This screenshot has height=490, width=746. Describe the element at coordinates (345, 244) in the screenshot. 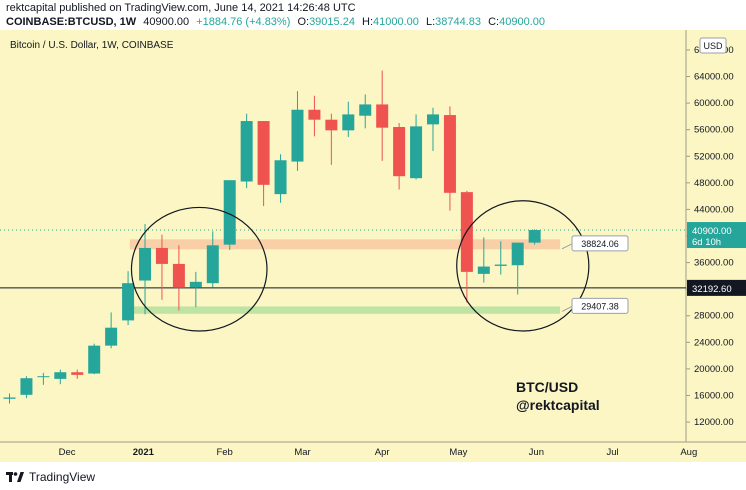

I see `resistance-zone` at that location.